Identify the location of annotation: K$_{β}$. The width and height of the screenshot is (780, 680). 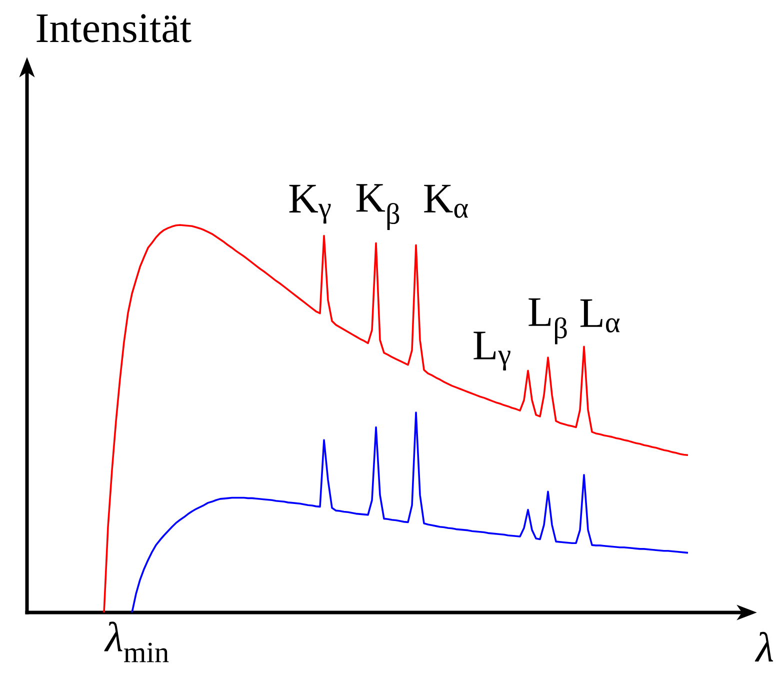
(378, 207).